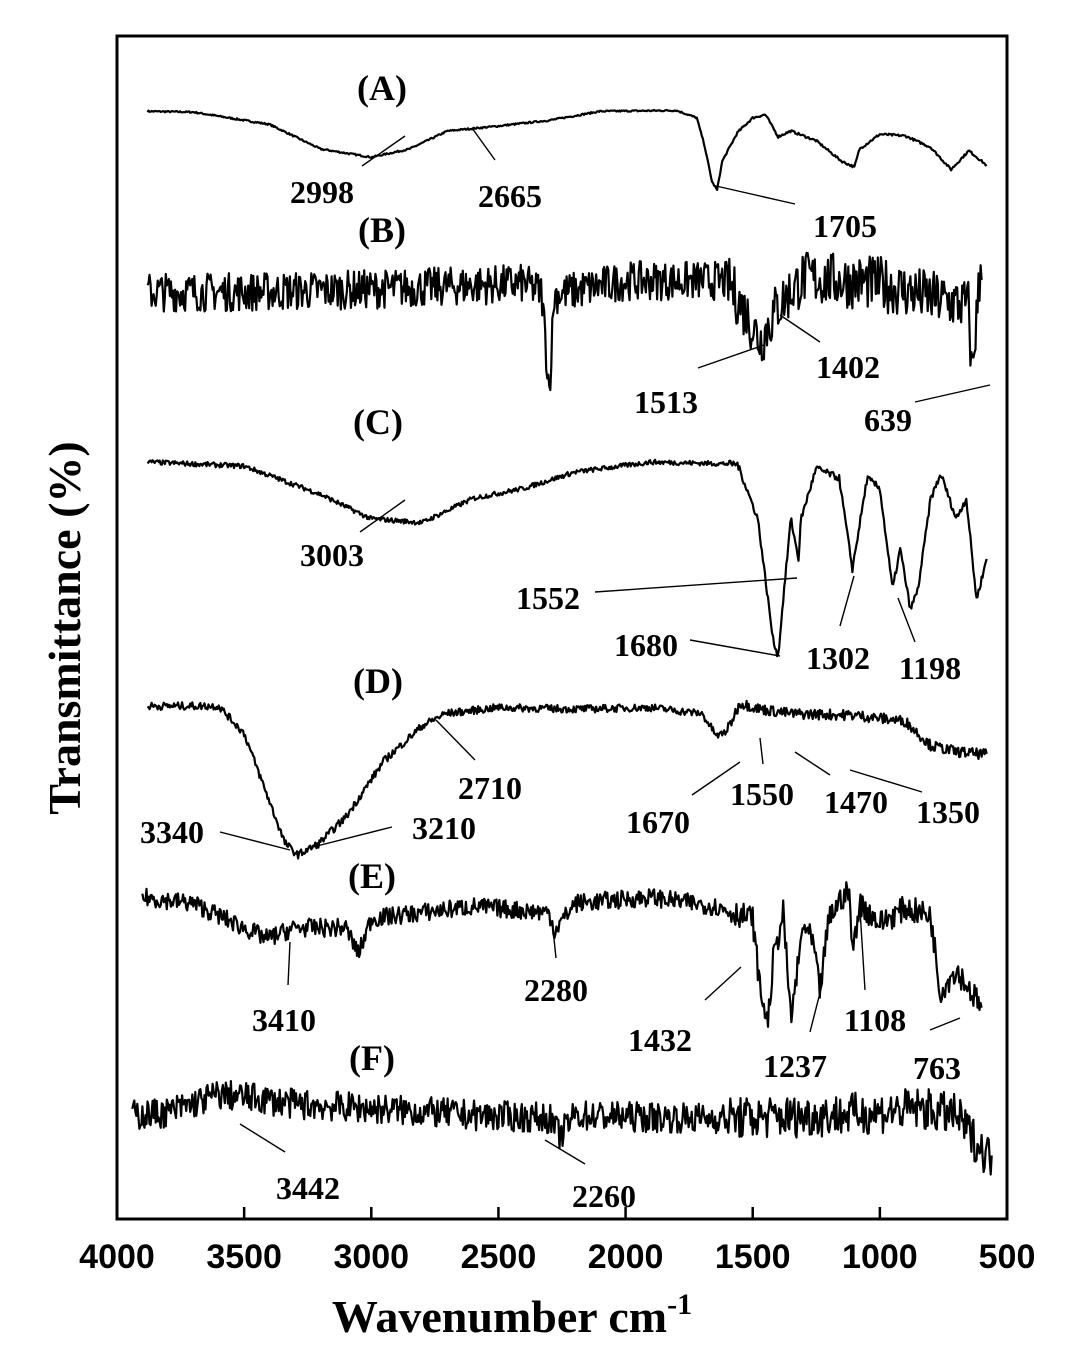  Describe the element at coordinates (762, 794) in the screenshot. I see `peak-label-1550: 1550` at that location.